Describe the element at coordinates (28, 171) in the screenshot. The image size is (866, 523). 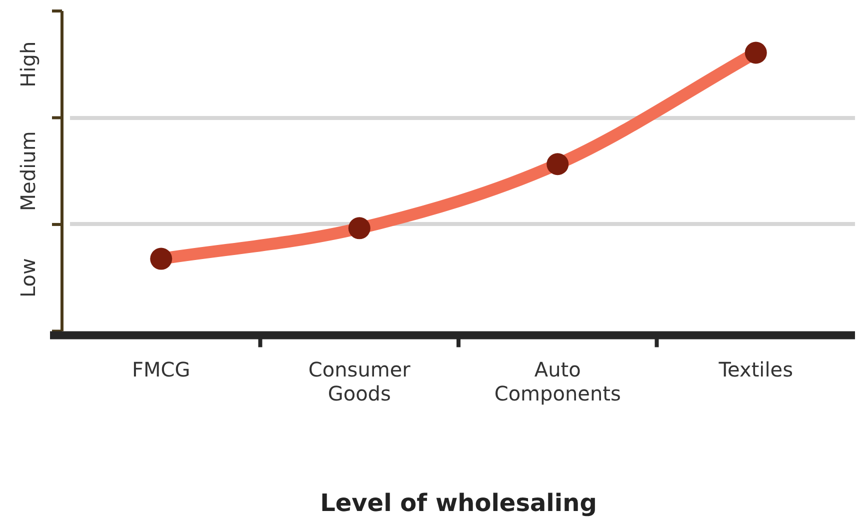
I see `text: Medium` at that location.